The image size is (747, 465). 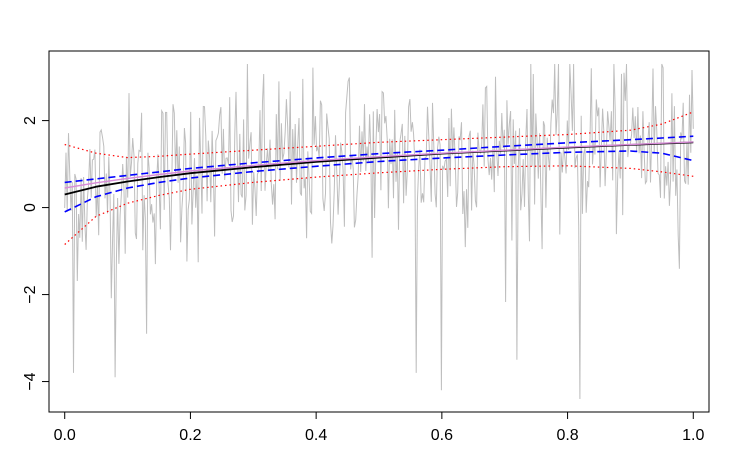 What do you see at coordinates (693, 435) in the screenshot?
I see `x-tick-label: 1.0` at bounding box center [693, 435].